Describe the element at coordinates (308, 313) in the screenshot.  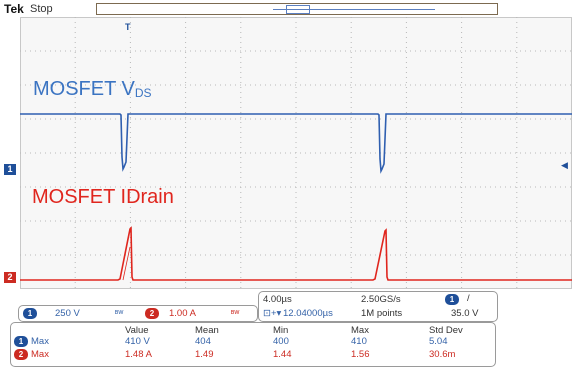
I see `horizontal-position: 12.04000µs` at that location.